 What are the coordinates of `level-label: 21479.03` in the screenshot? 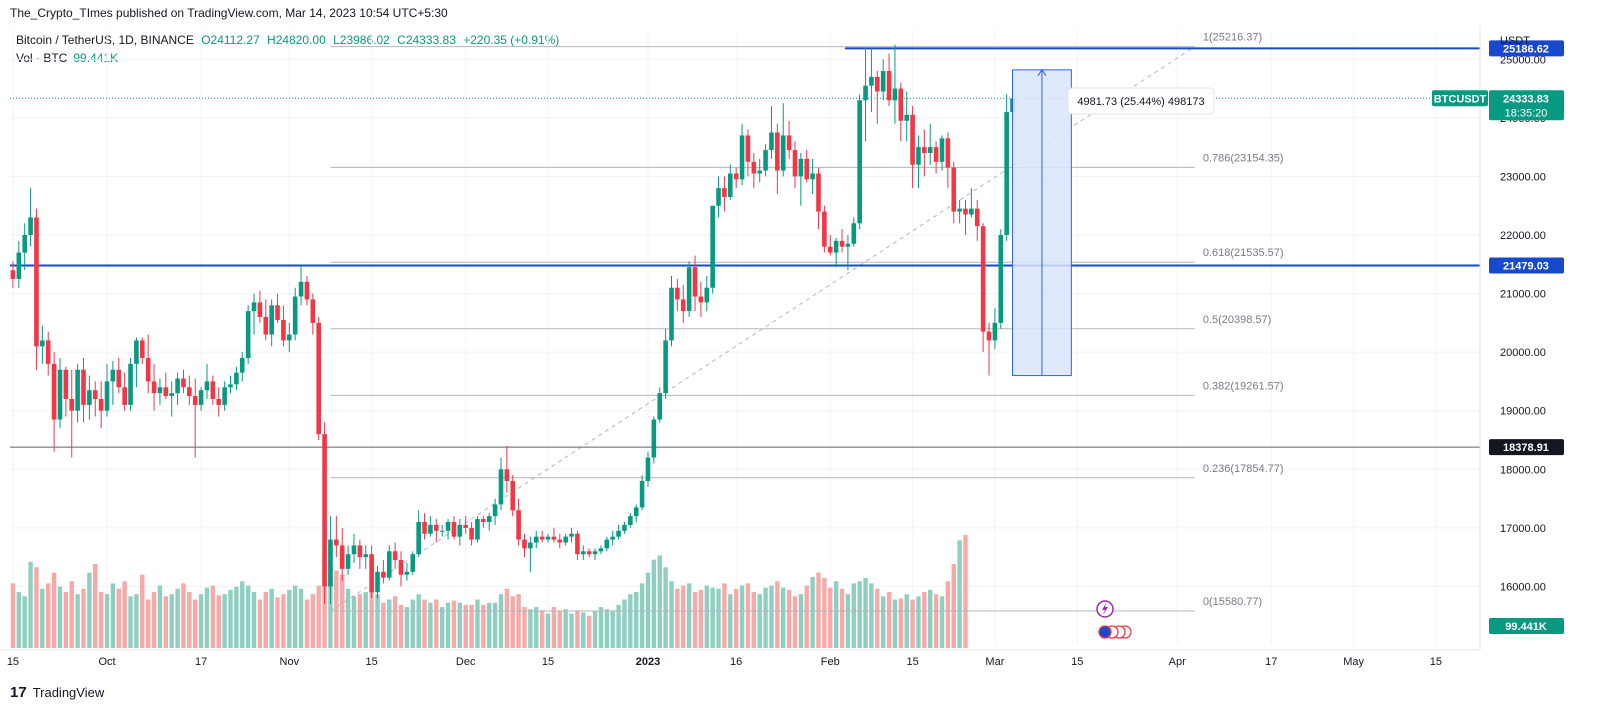 It's located at (1526, 267).